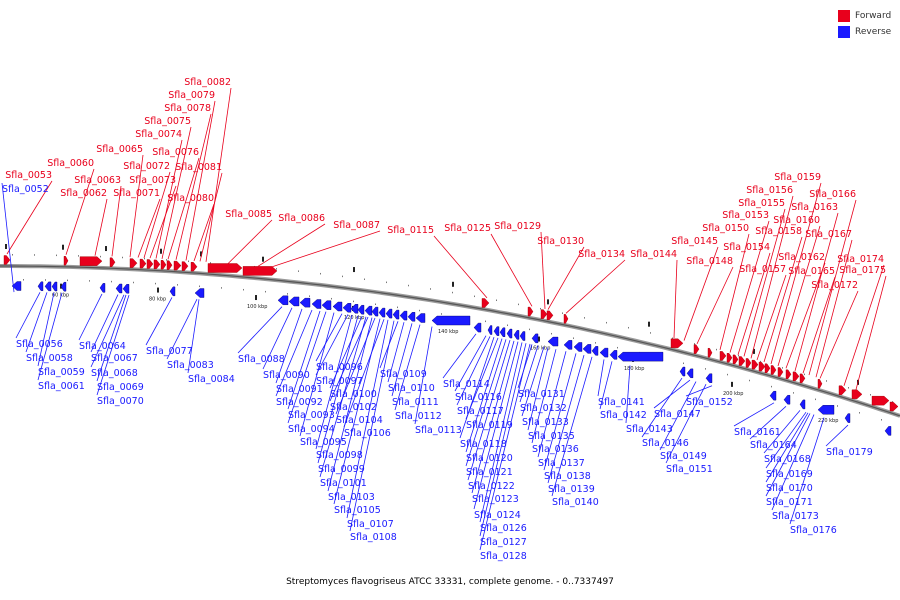  What do you see at coordinates (467, 228) in the screenshot?
I see `forward-gene-label: Sfla_0125` at bounding box center [467, 228].